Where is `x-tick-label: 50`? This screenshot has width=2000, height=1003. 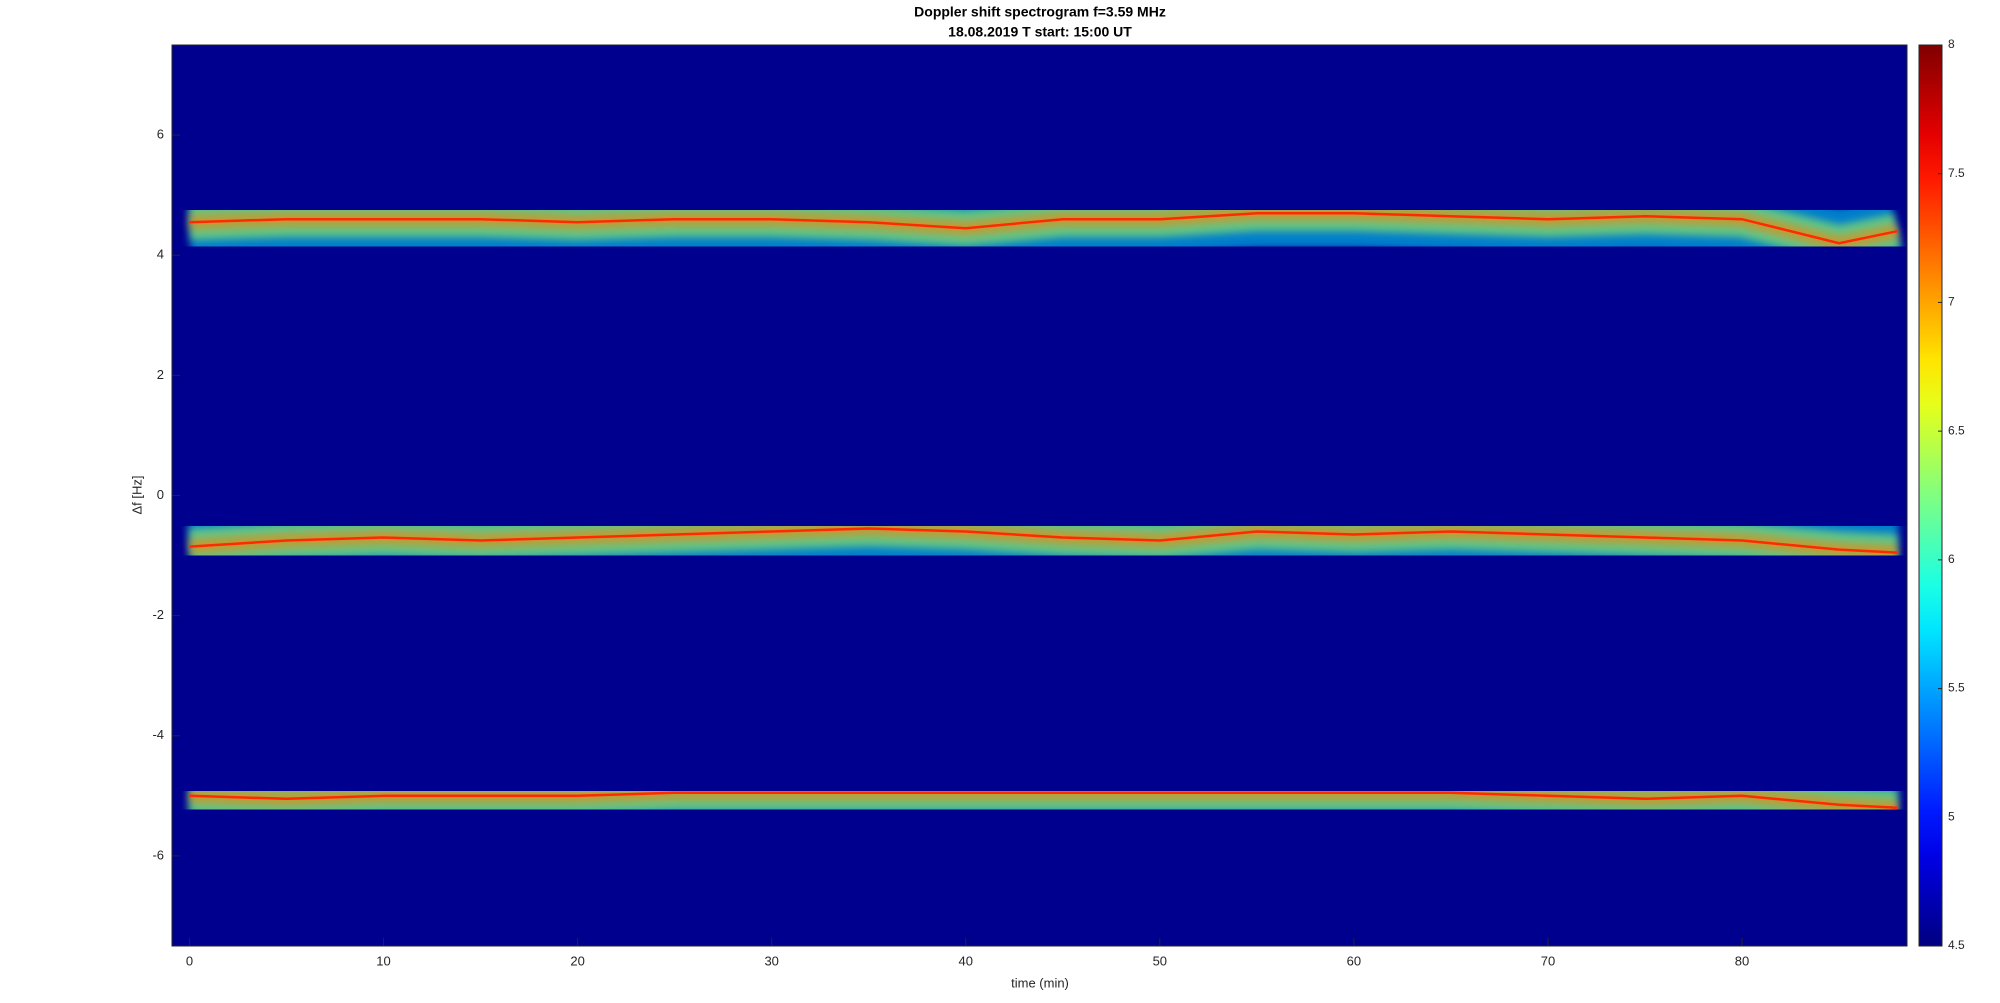
x-tick-label: 50 is located at coordinates (1160, 960).